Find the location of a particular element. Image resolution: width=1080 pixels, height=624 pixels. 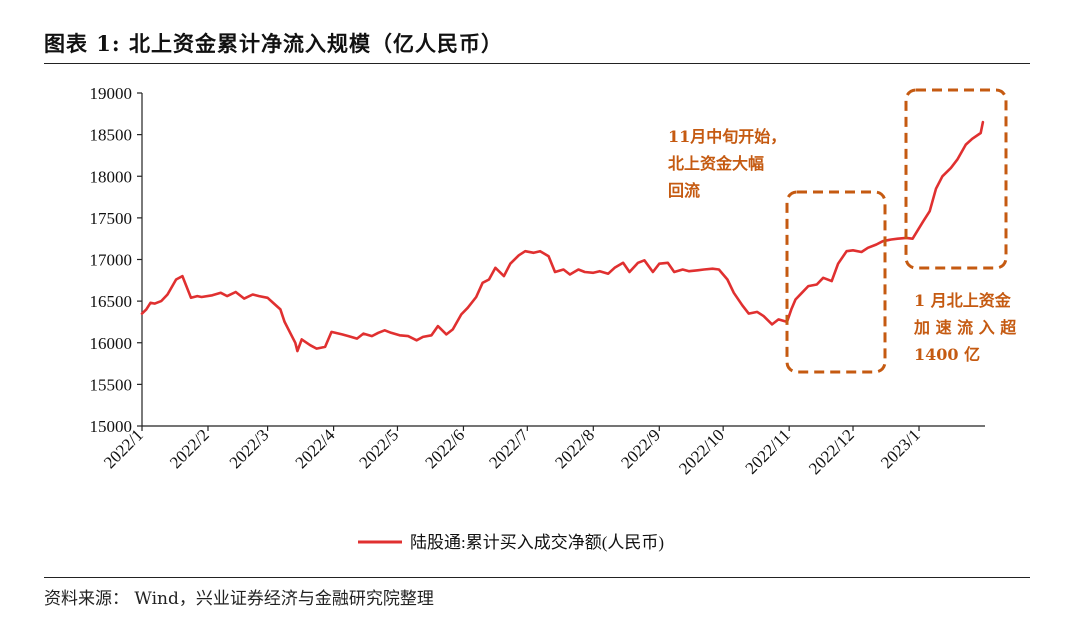

chart-legend: 陆股通:累计买入成交净额(人民币) is located at coordinates (511, 542).